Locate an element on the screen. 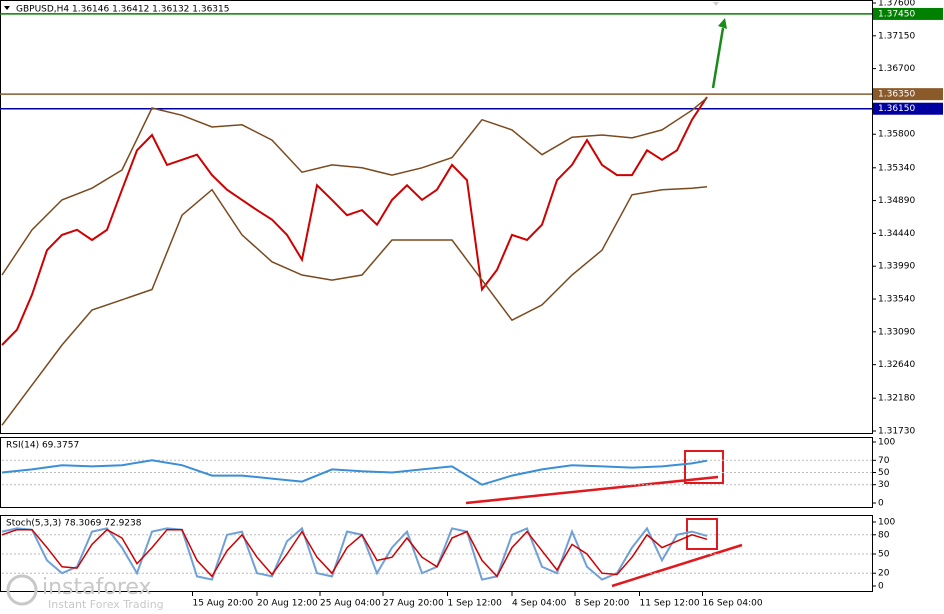  y-tick-label: 1.37150 is located at coordinates (896, 36).